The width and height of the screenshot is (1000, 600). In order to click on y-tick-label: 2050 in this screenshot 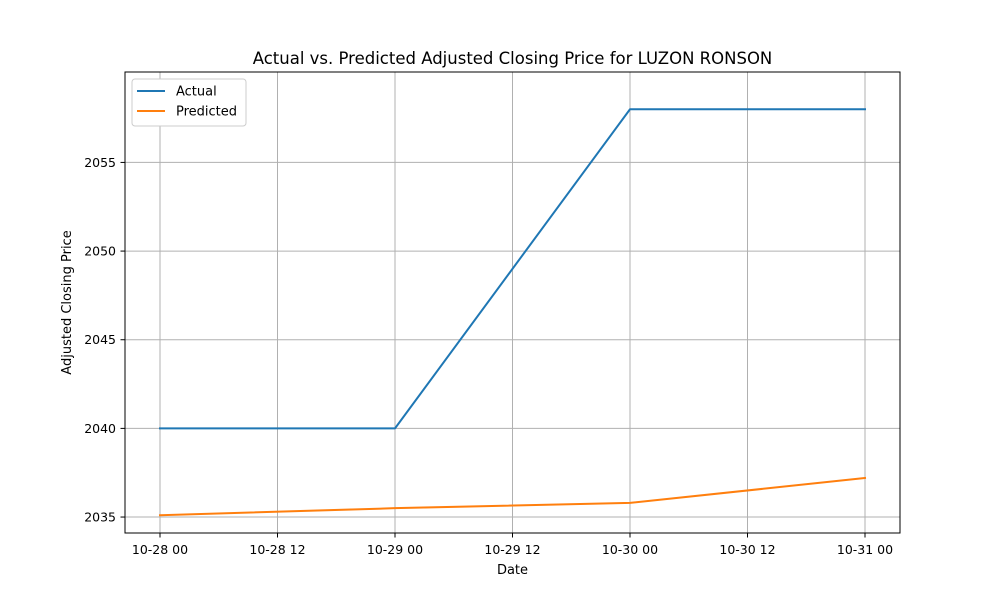, I will do `click(100, 251)`.